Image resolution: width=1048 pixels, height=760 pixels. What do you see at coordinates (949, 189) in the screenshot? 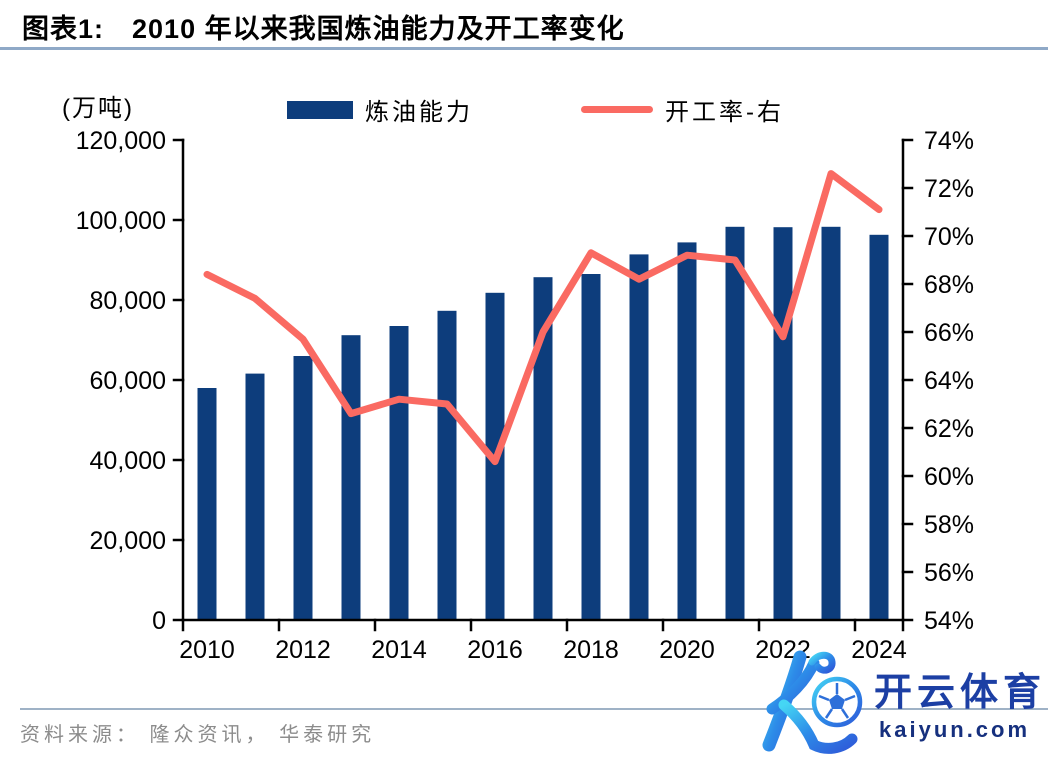
I see `right-axis-tick-label: 72%` at bounding box center [949, 189].